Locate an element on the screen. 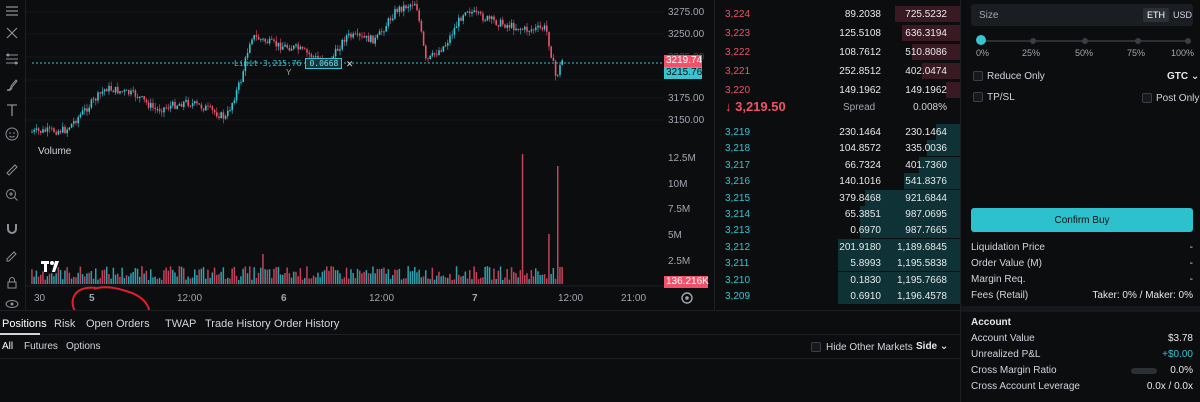 This screenshot has width=1200, height=402. bid-row: 3,218 104.8572 335.0036 is located at coordinates (838, 148).